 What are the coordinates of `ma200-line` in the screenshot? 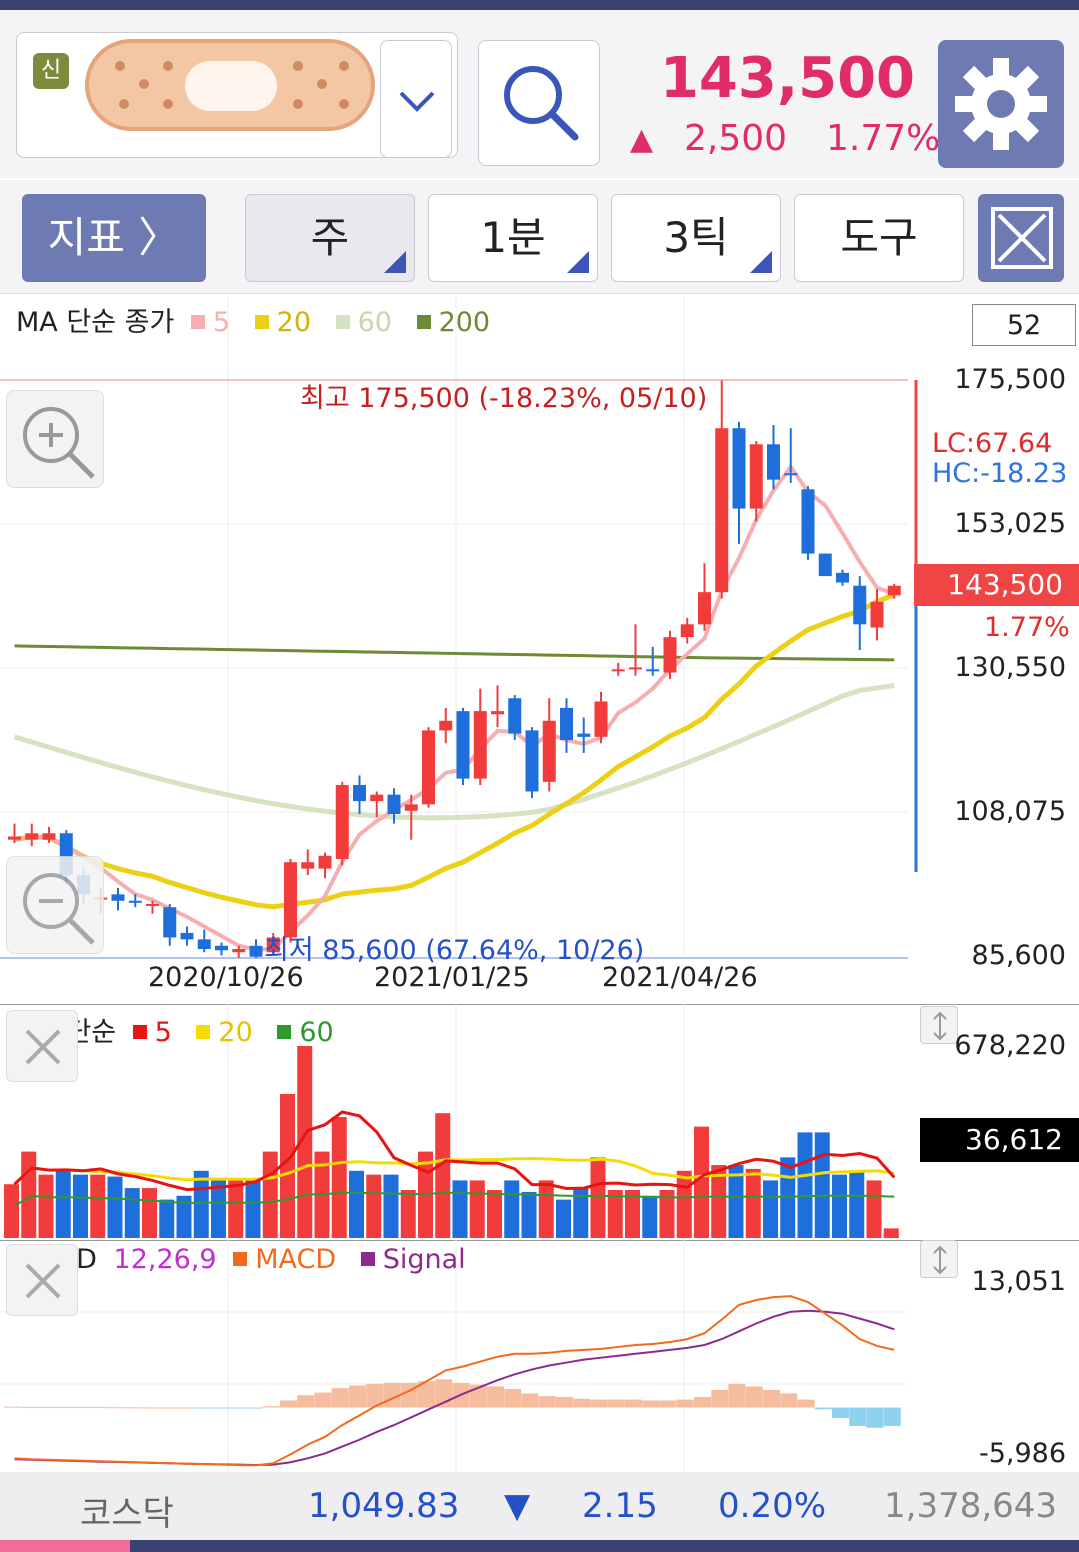 It's located at (454, 653).